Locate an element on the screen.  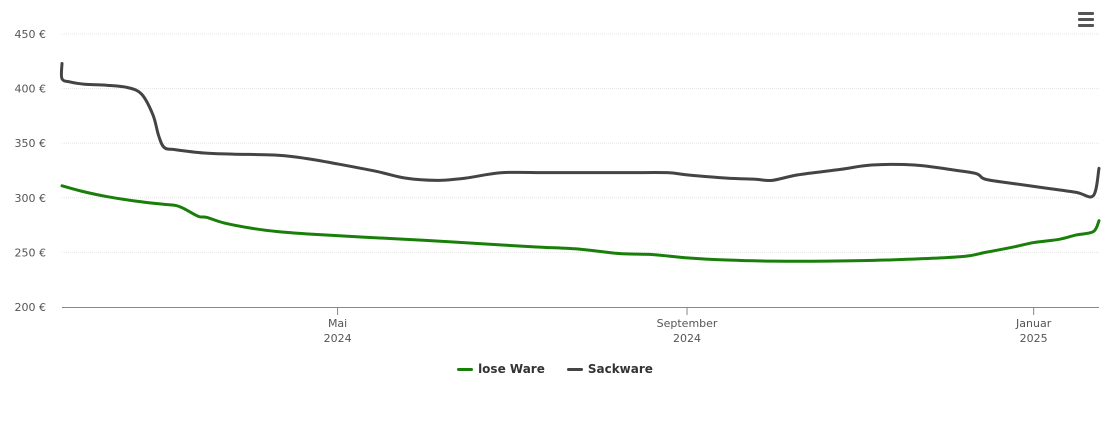
x-tick-label: Mai is located at coordinates (337, 323).